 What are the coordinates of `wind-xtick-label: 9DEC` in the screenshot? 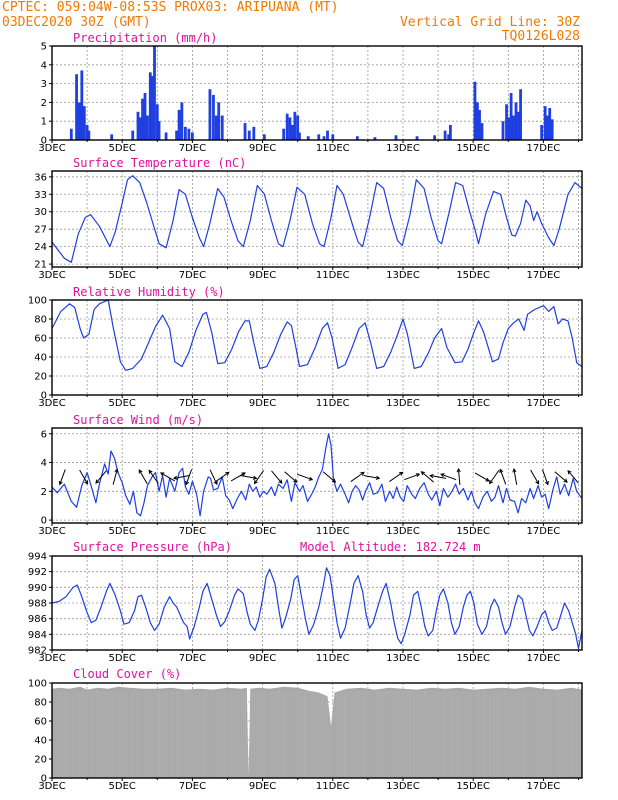 It's located at (262, 531).